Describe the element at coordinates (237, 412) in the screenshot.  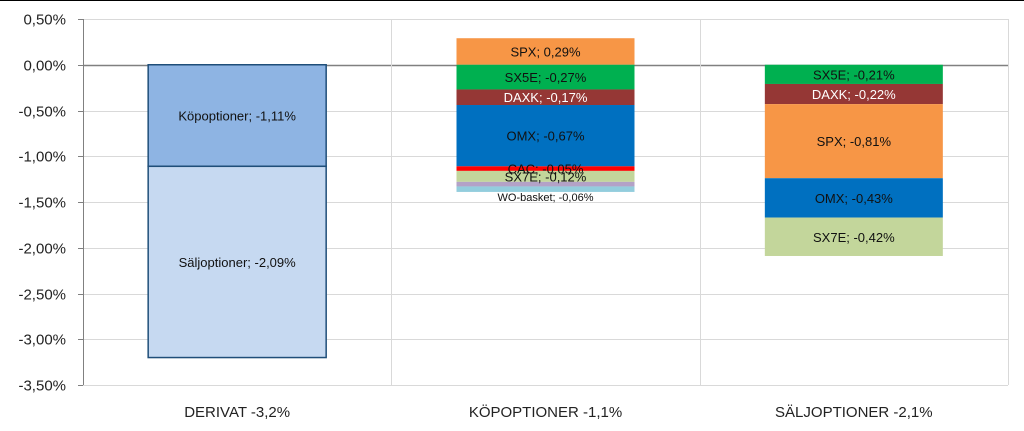
I see `x-category-label: DERIVAT -3,2%` at that location.